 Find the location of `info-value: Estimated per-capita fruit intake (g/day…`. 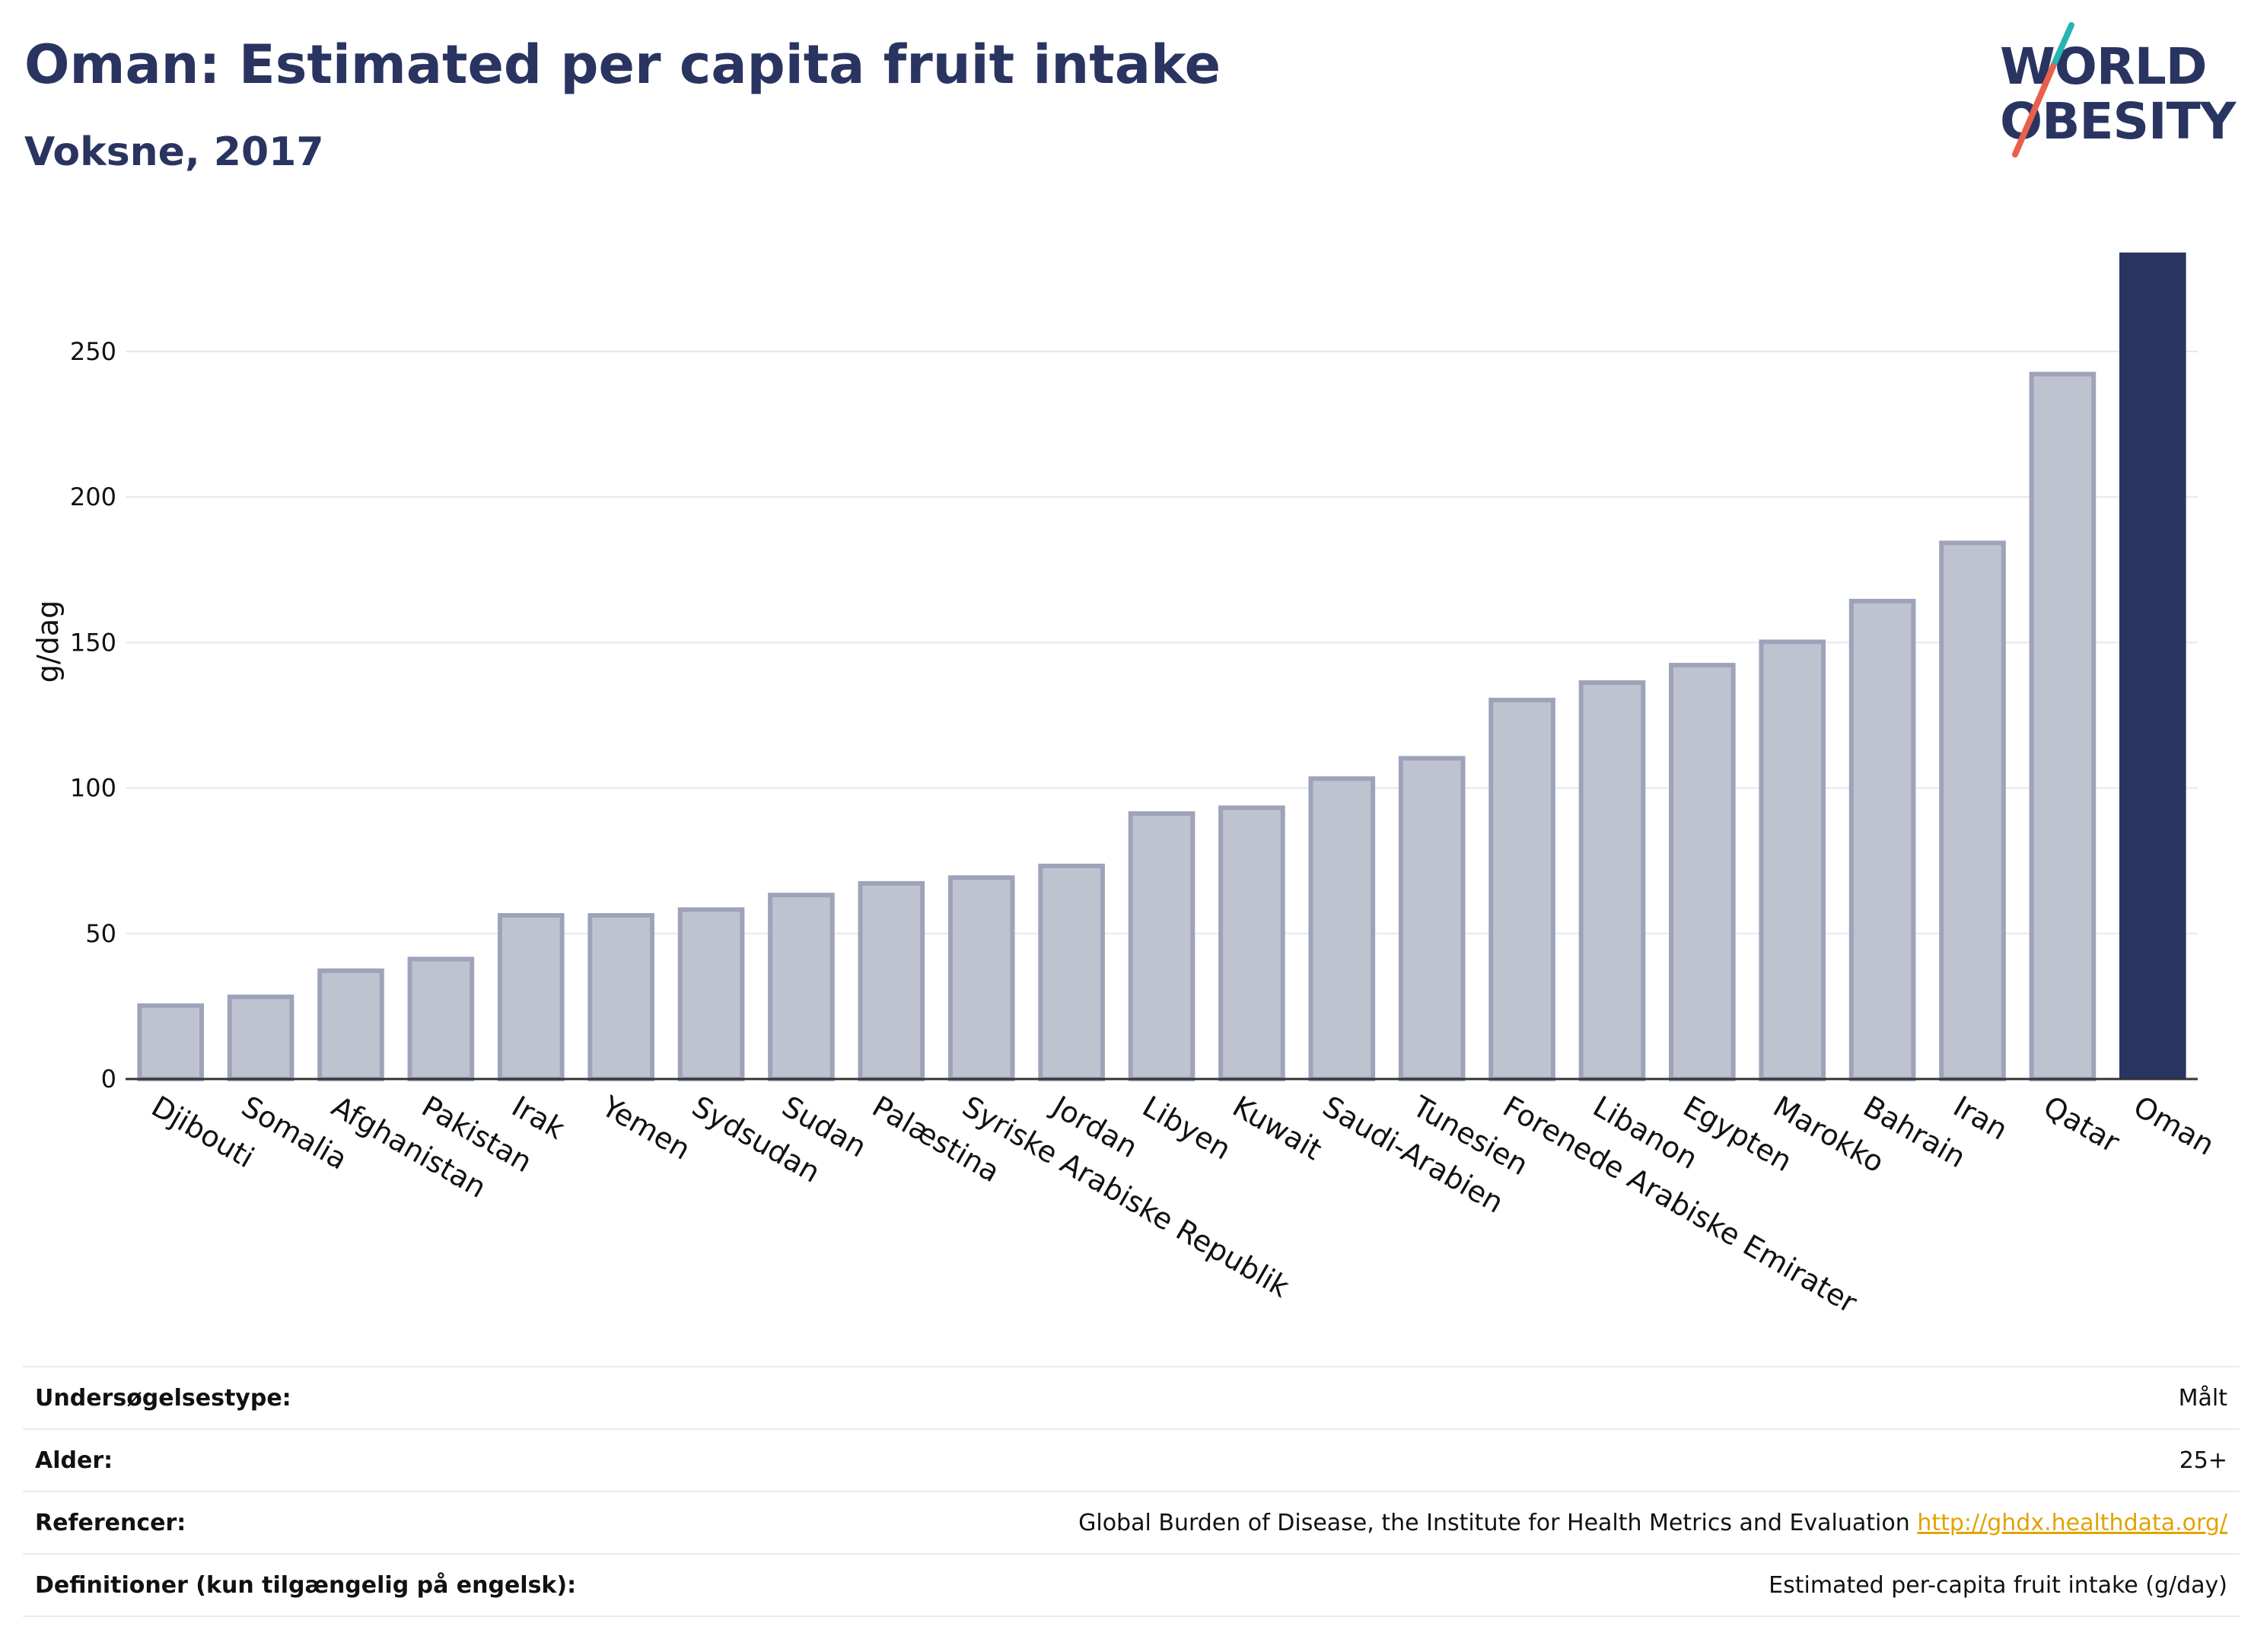

info-value: Estimated per-capita fruit intake (g/day… is located at coordinates (1491, 1585).